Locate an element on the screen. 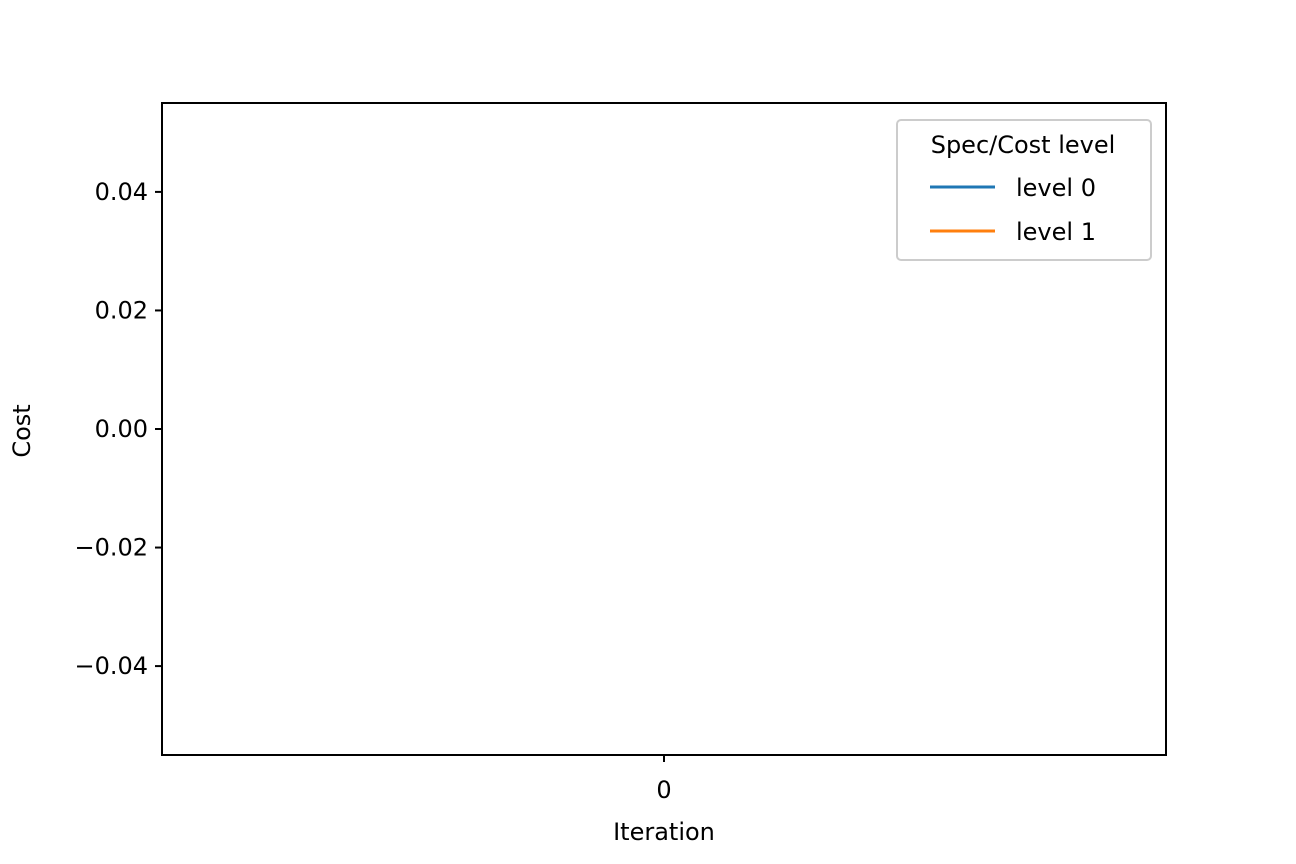 The width and height of the screenshot is (1296, 864). y-tick-label: 0.02 is located at coordinates (121, 310).